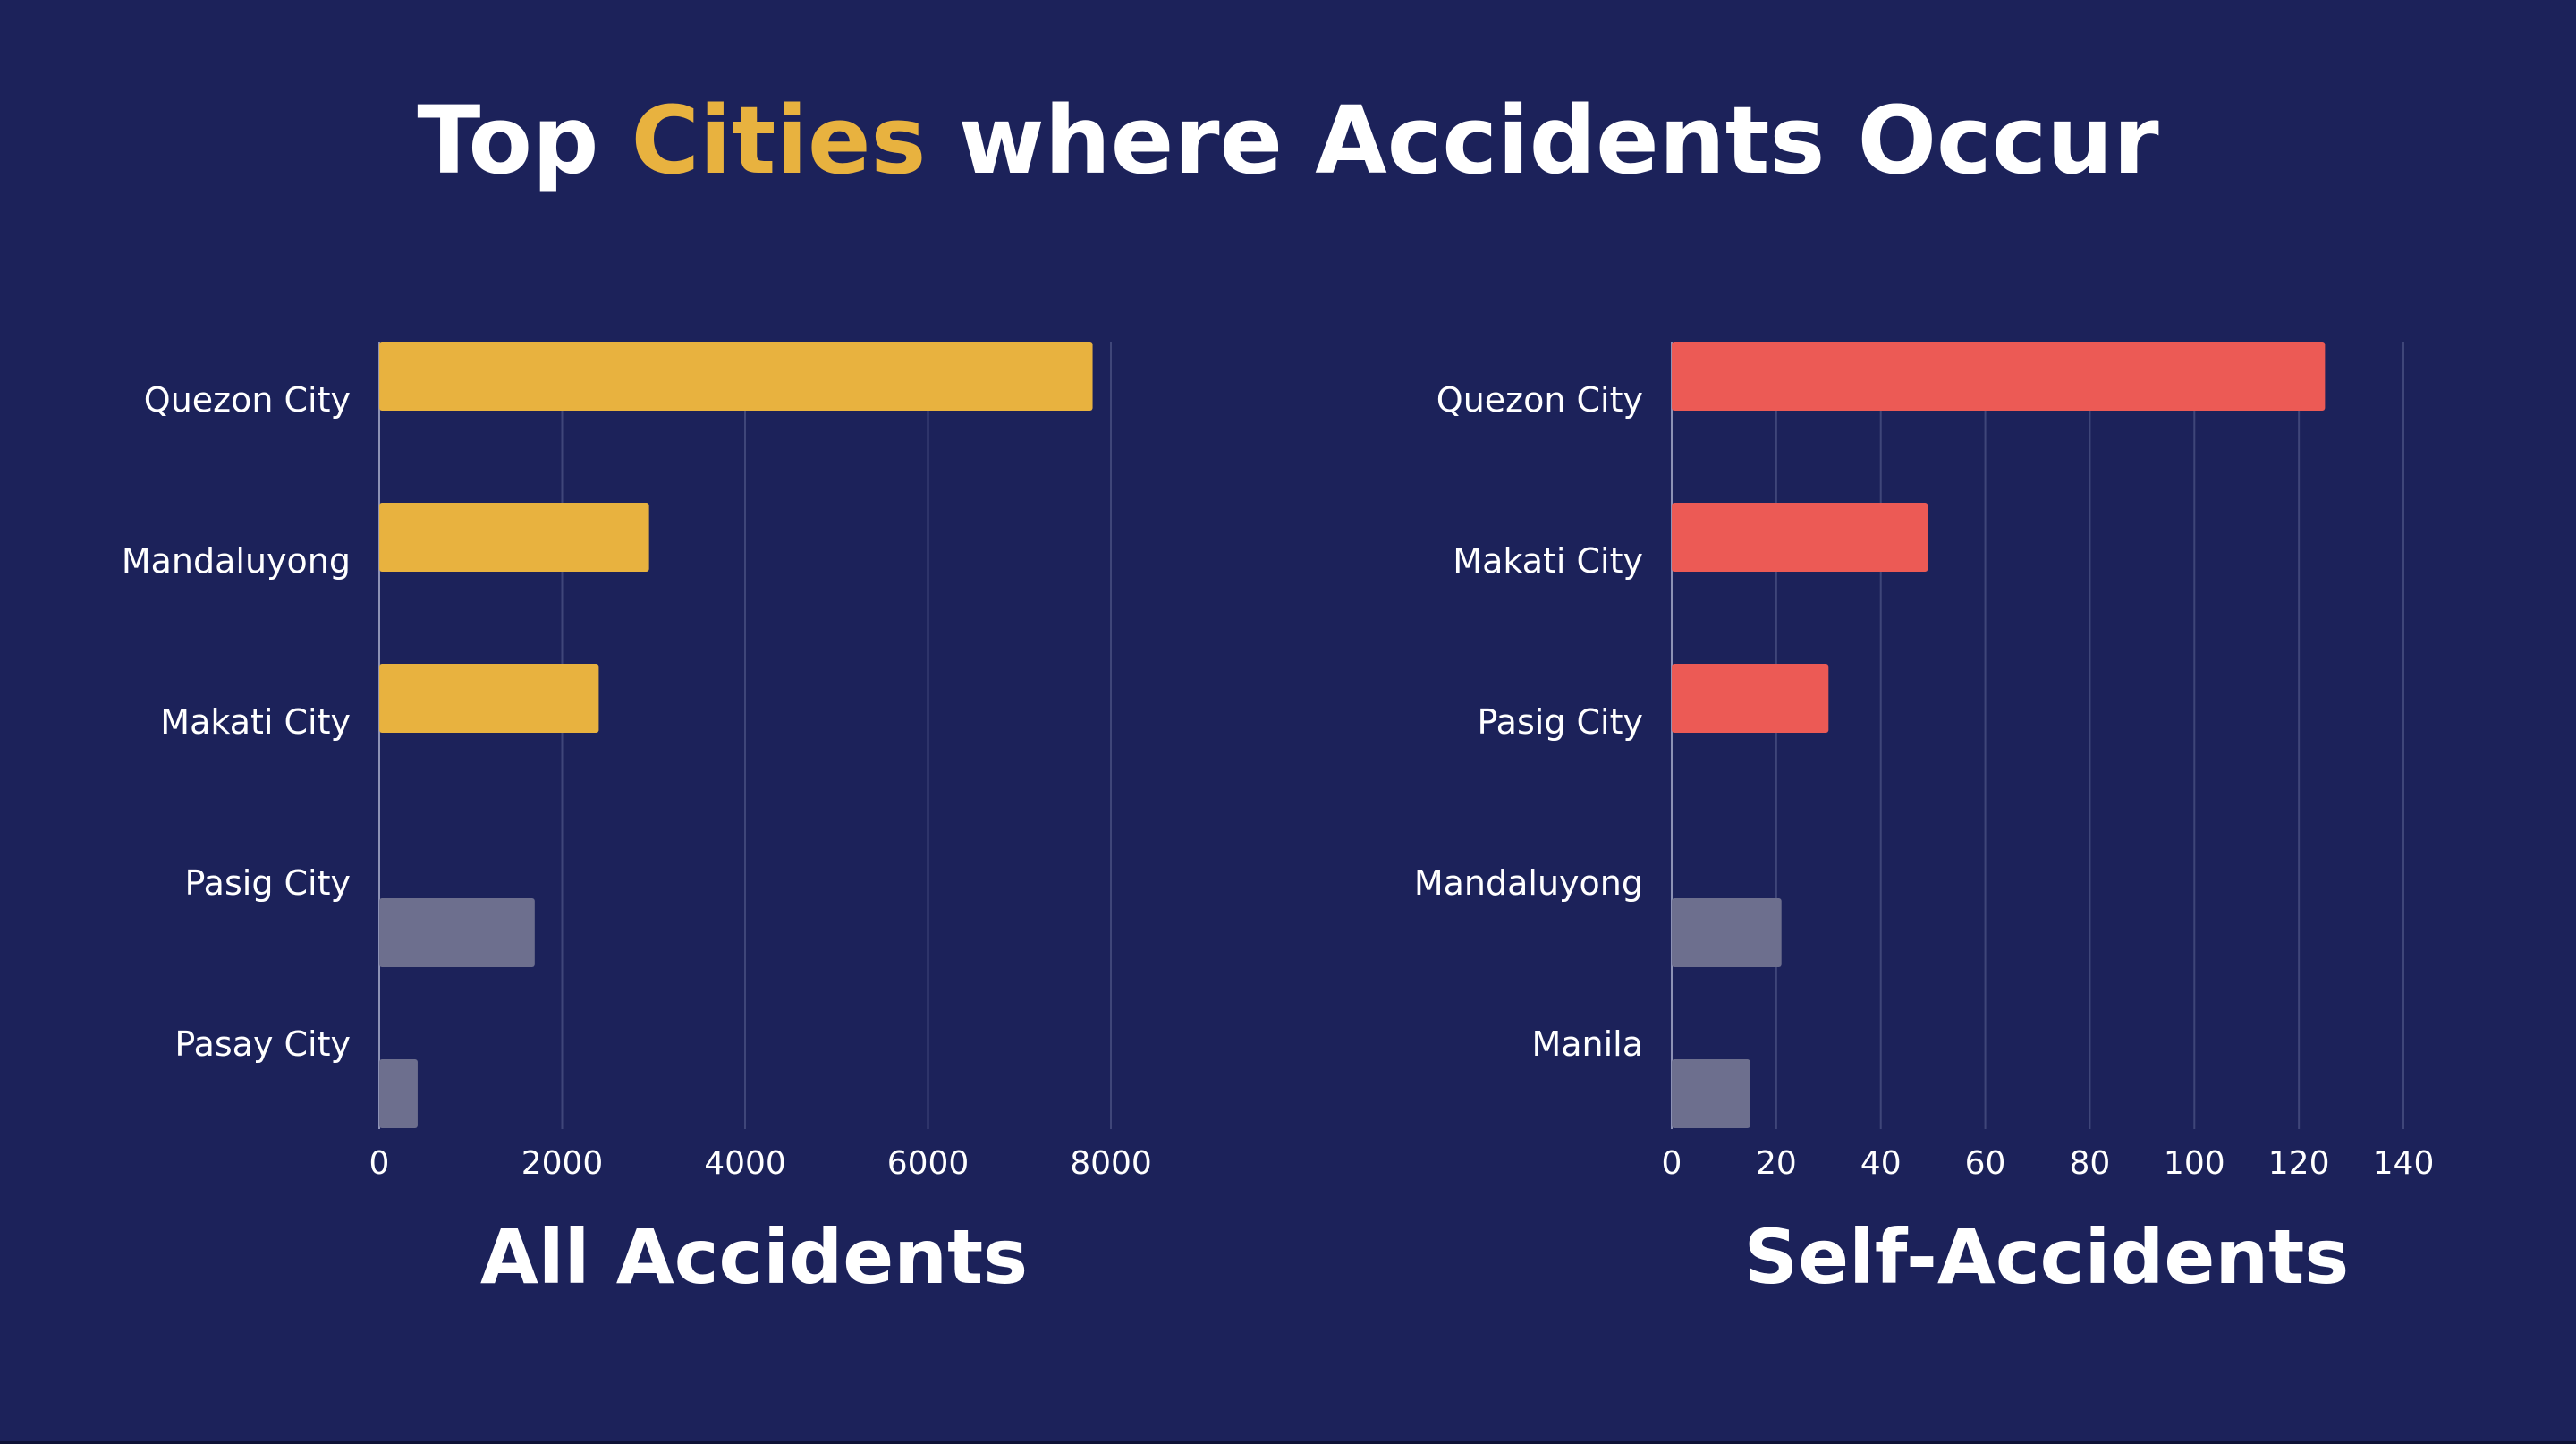 The image size is (2576, 1444). I want to click on all-accidents-category-label: Quezon City, so click(247, 400).